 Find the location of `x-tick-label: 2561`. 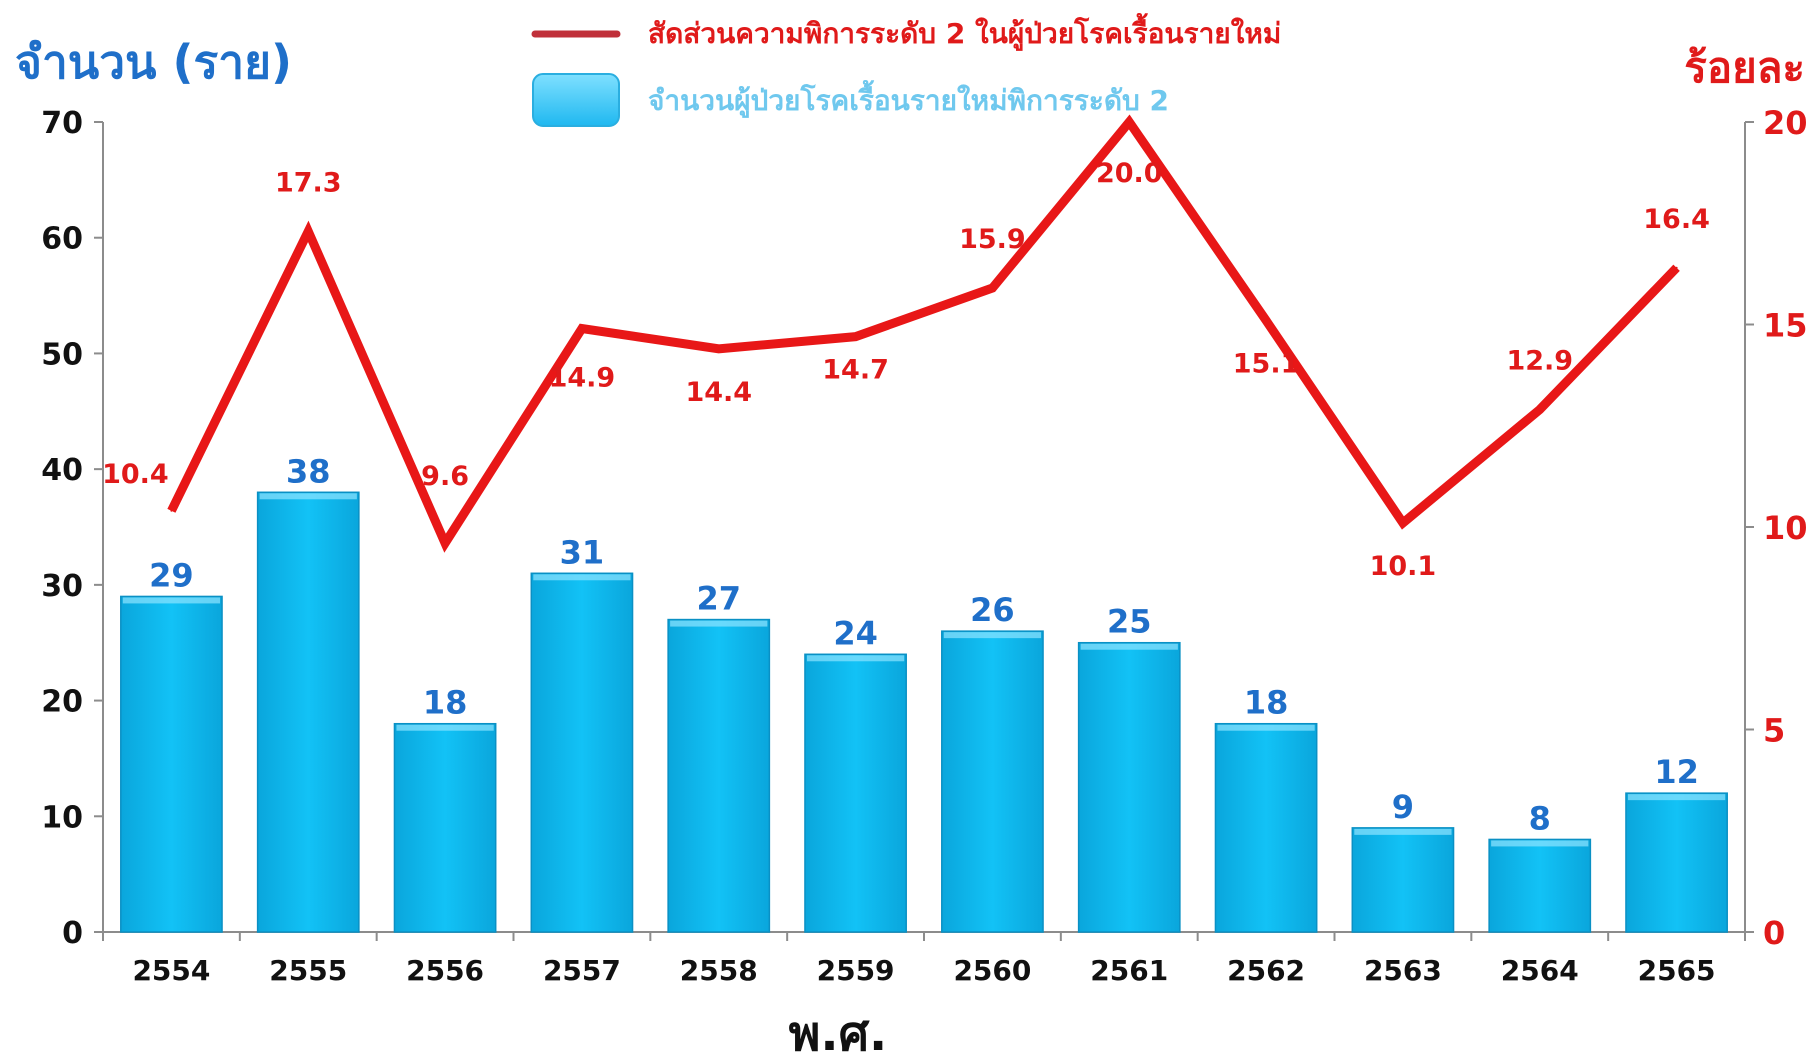

x-tick-label: 2561 is located at coordinates (1129, 970).